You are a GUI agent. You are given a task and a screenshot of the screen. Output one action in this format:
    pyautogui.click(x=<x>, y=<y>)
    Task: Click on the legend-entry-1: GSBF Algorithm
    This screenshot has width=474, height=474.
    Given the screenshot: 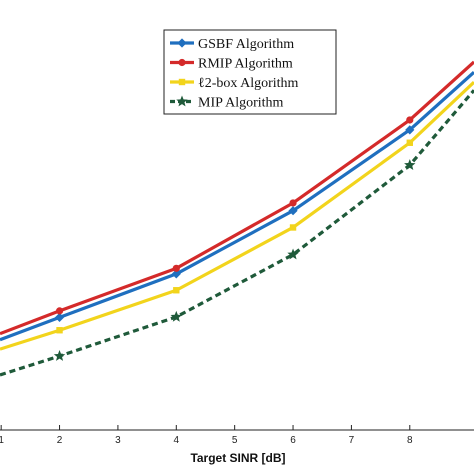 What is the action you would take?
    pyautogui.click(x=232, y=44)
    